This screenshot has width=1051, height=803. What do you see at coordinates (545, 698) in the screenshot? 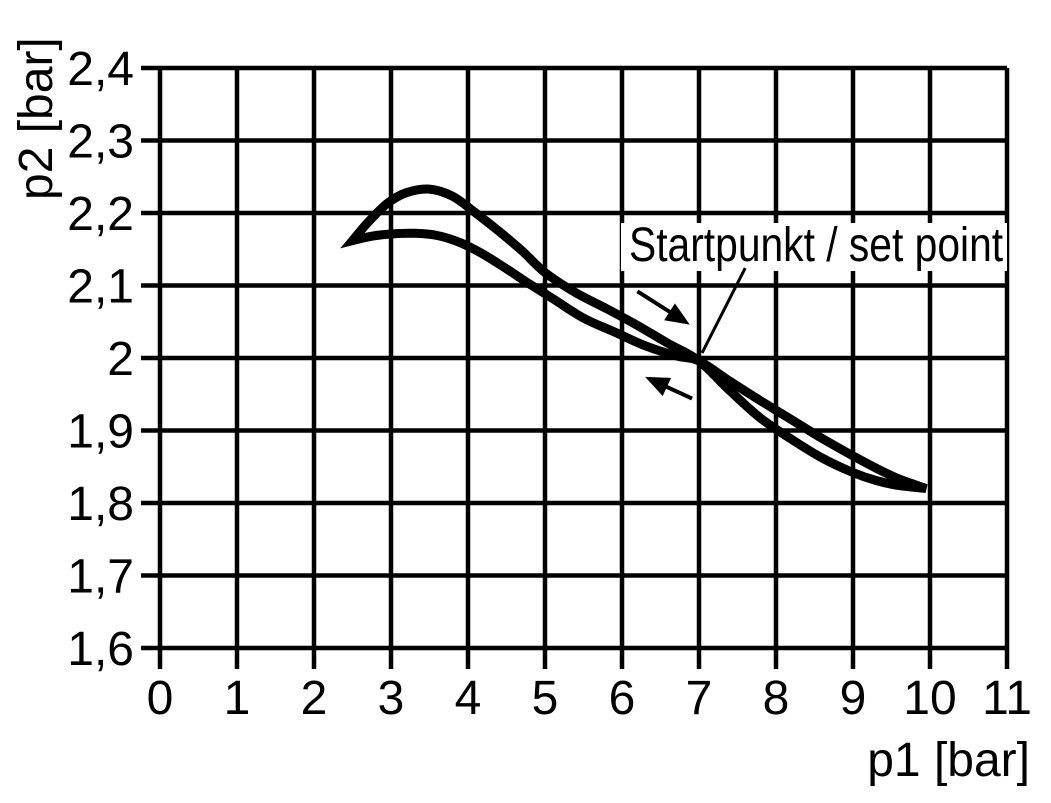
I see `x-tick-label: 5` at bounding box center [545, 698].